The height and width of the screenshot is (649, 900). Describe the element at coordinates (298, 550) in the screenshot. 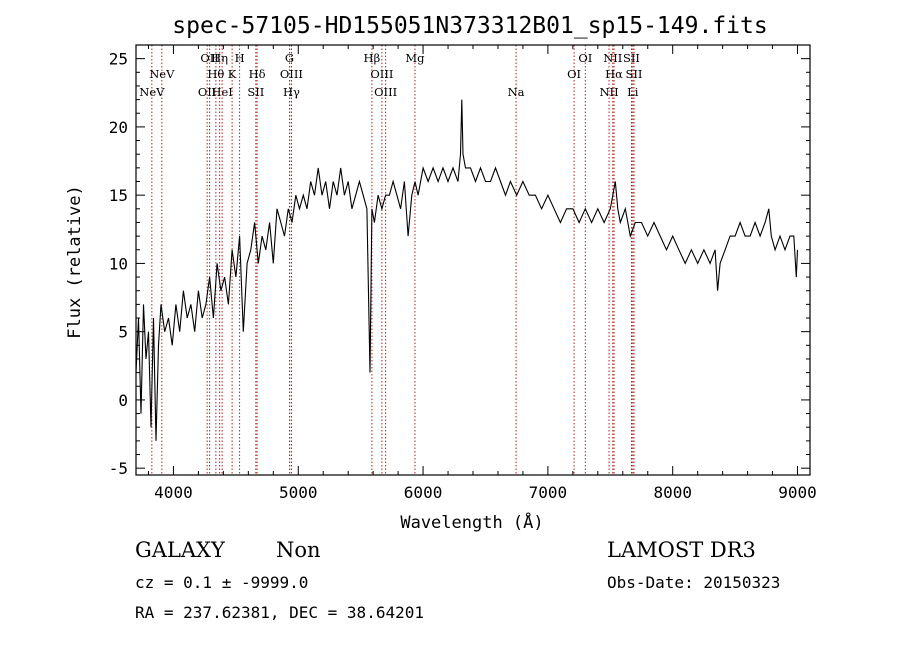

I see `object-subclass: Non` at that location.